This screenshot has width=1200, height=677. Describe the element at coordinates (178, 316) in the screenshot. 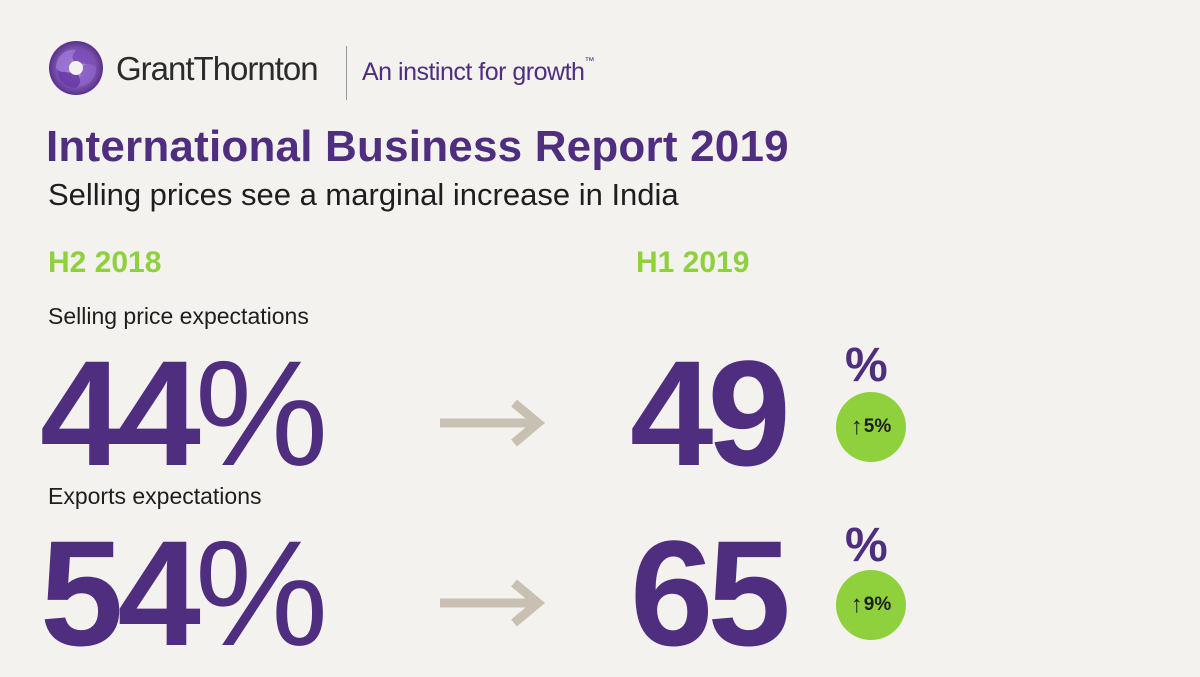

I see `metric-label: Selling price expectations` at that location.